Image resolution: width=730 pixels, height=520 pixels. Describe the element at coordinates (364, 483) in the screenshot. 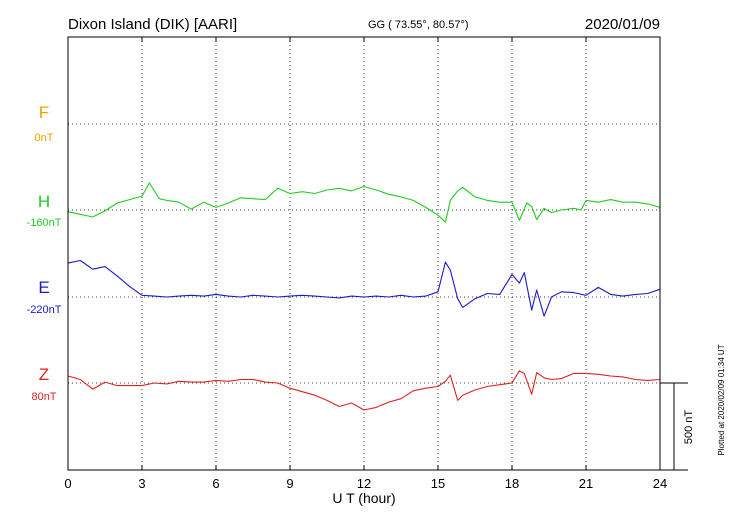

I see `x-tick-label: 12` at that location.